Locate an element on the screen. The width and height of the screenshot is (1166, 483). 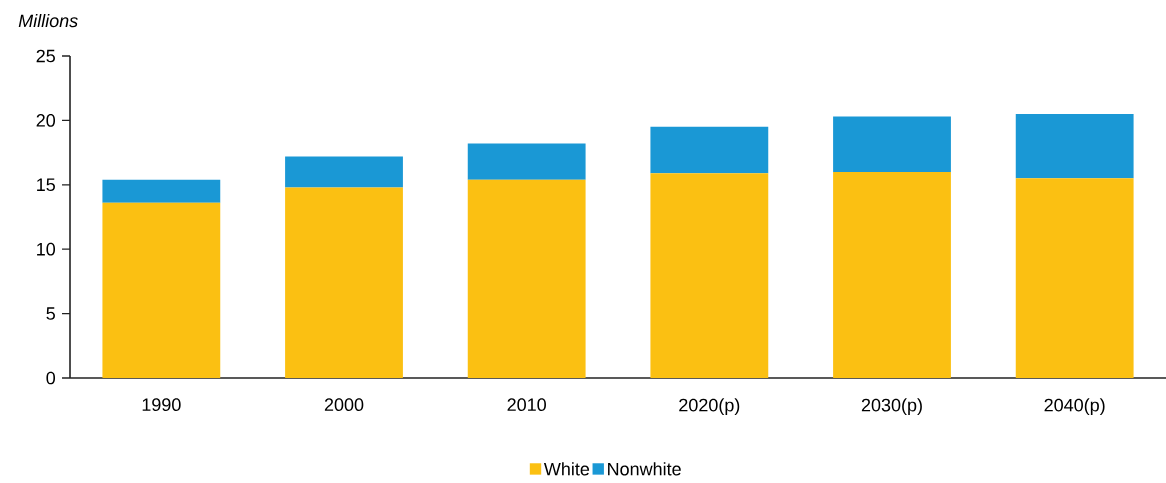
x-tick-label: 2020(p) is located at coordinates (709, 407).